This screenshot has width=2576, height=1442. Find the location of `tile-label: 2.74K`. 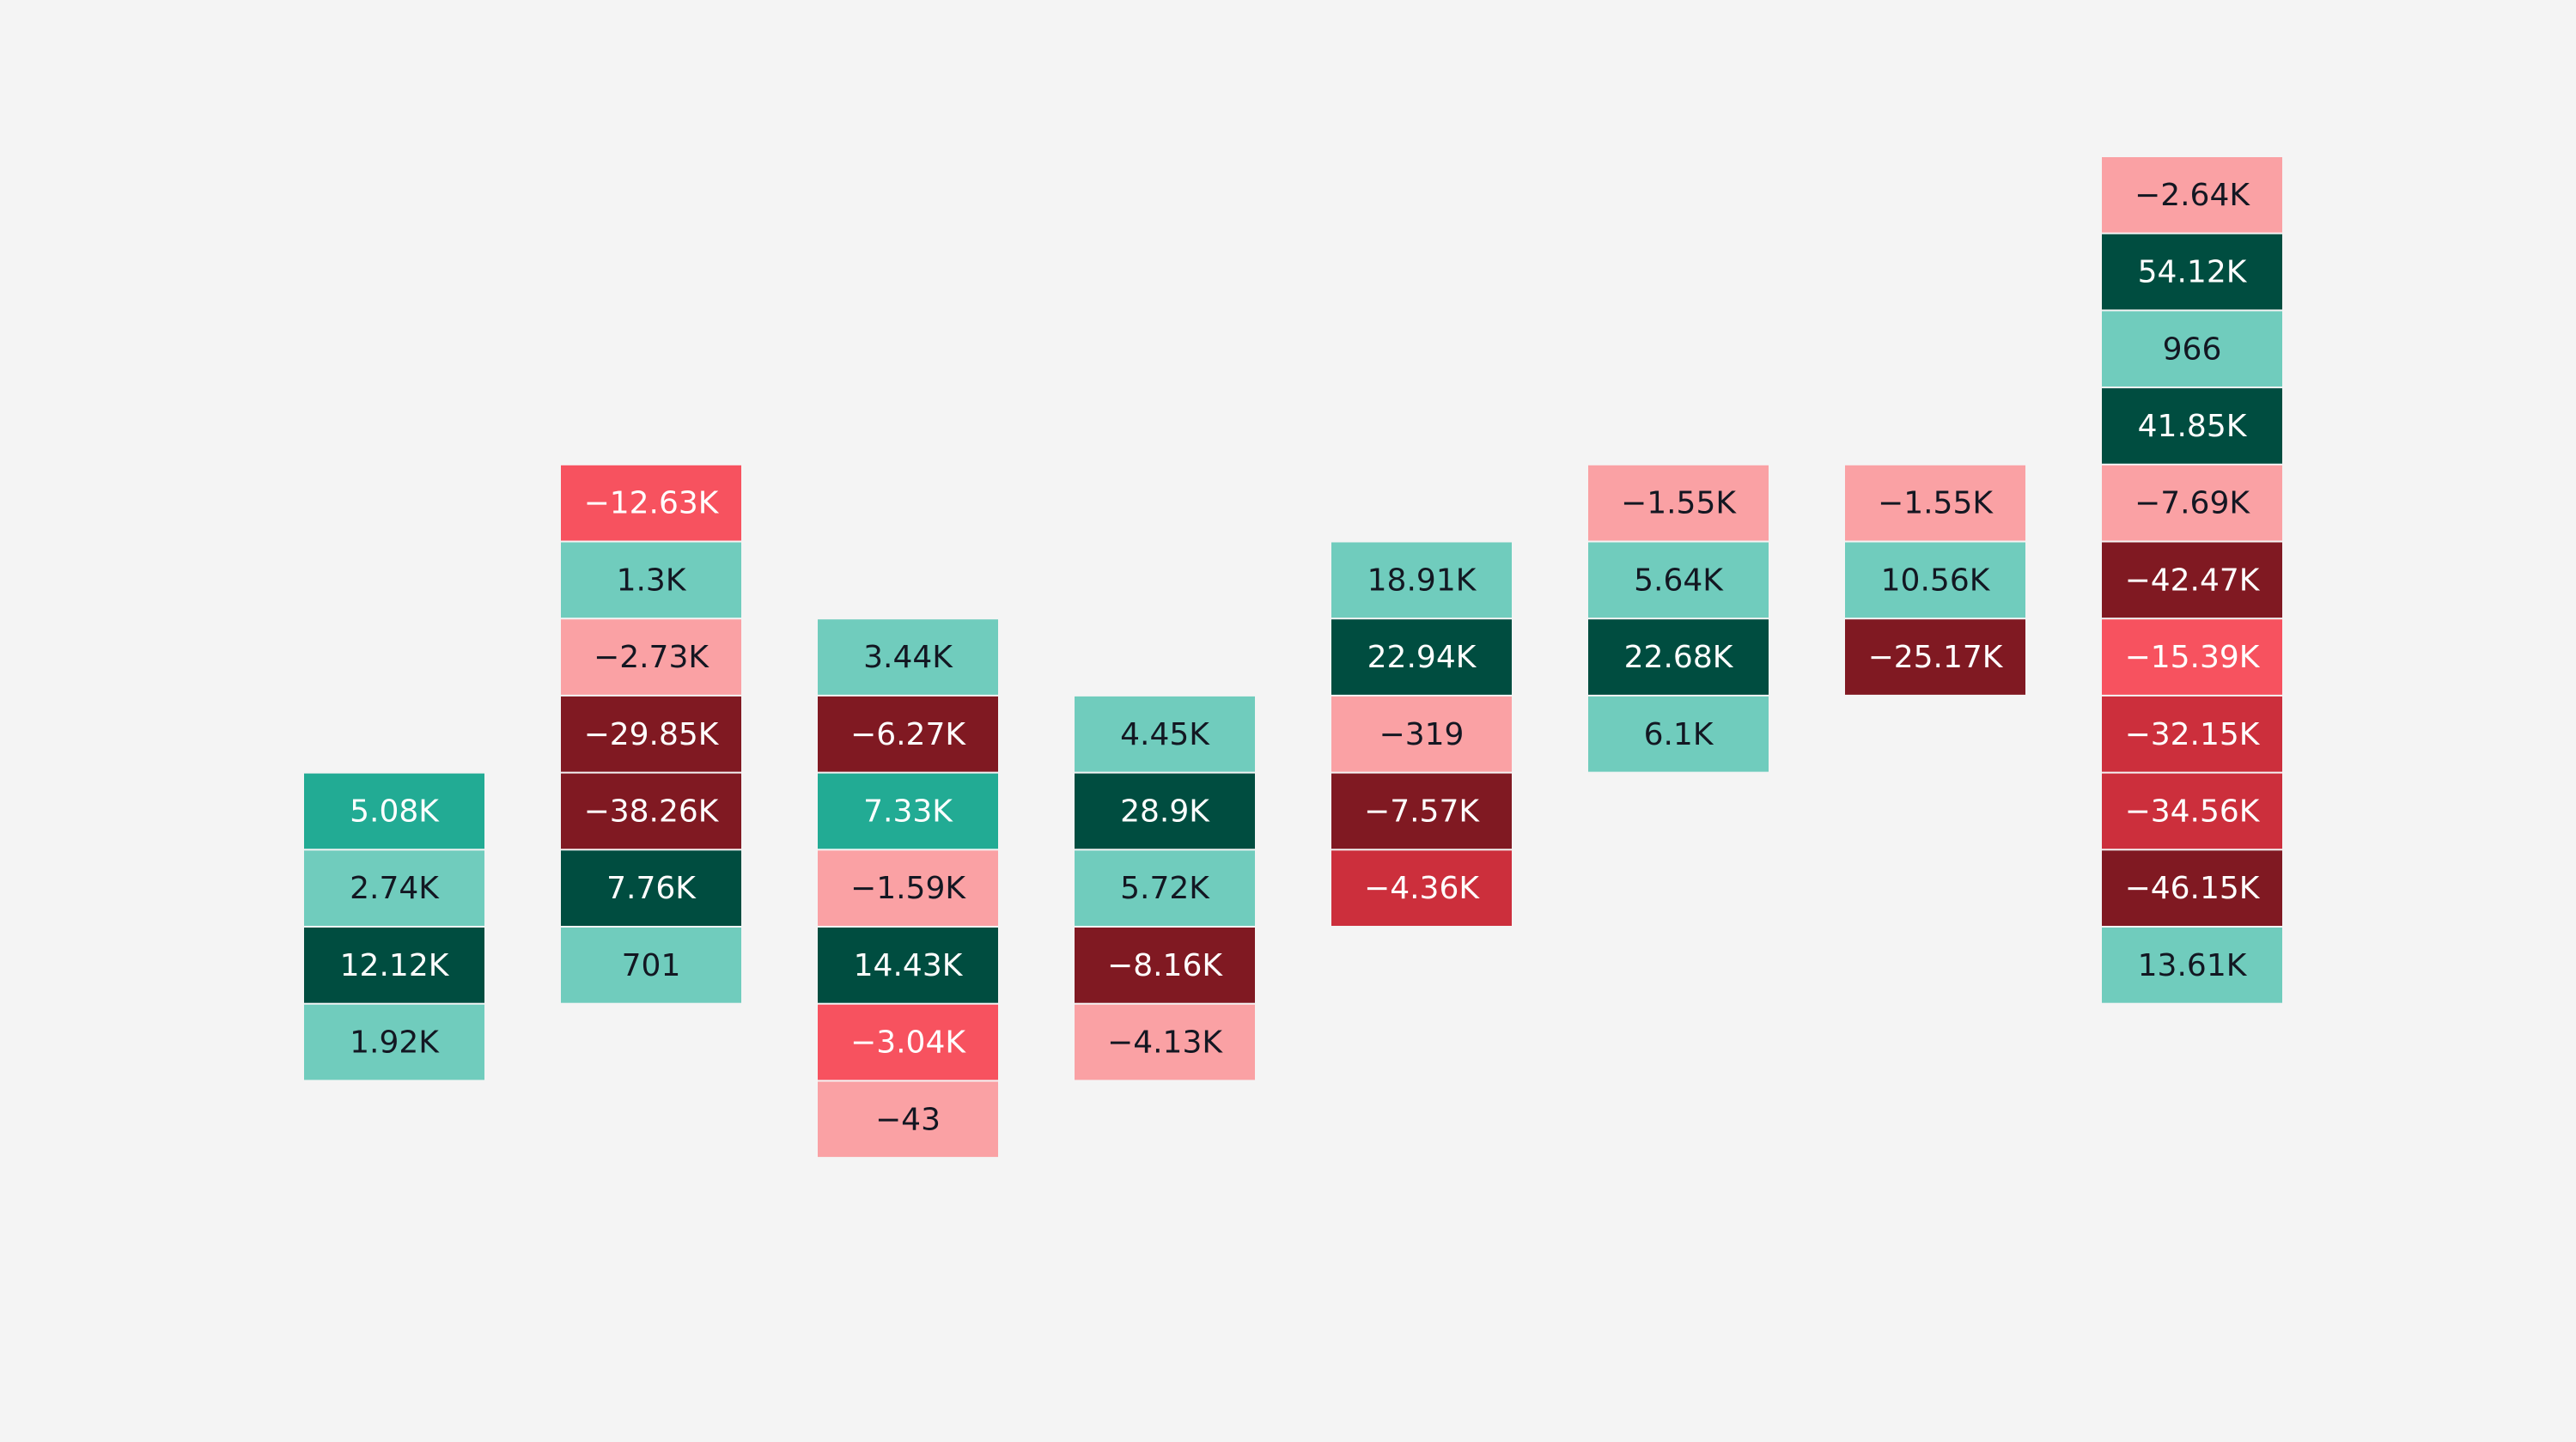

tile-label: 2.74K is located at coordinates (395, 888).